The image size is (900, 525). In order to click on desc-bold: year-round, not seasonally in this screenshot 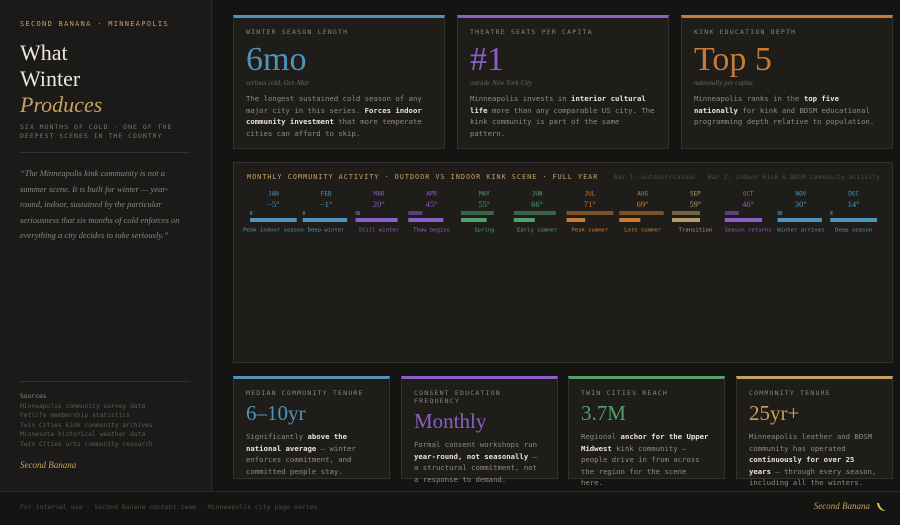, I will do `click(471, 456)`.